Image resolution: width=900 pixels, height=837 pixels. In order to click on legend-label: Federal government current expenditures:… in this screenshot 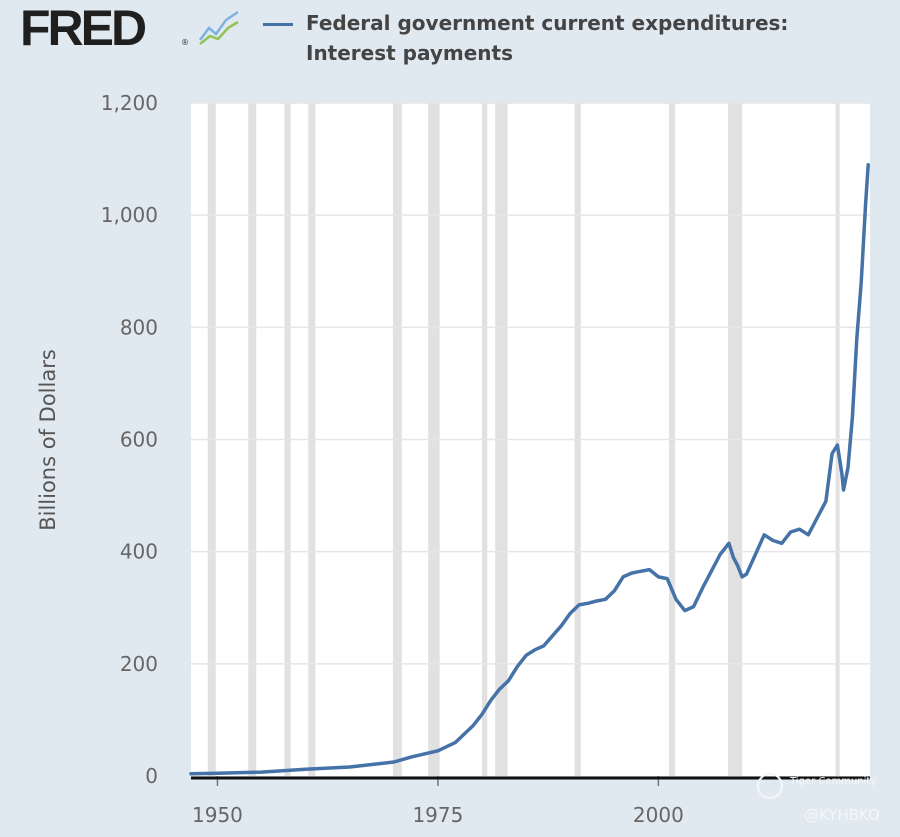, I will do `click(586, 38)`.